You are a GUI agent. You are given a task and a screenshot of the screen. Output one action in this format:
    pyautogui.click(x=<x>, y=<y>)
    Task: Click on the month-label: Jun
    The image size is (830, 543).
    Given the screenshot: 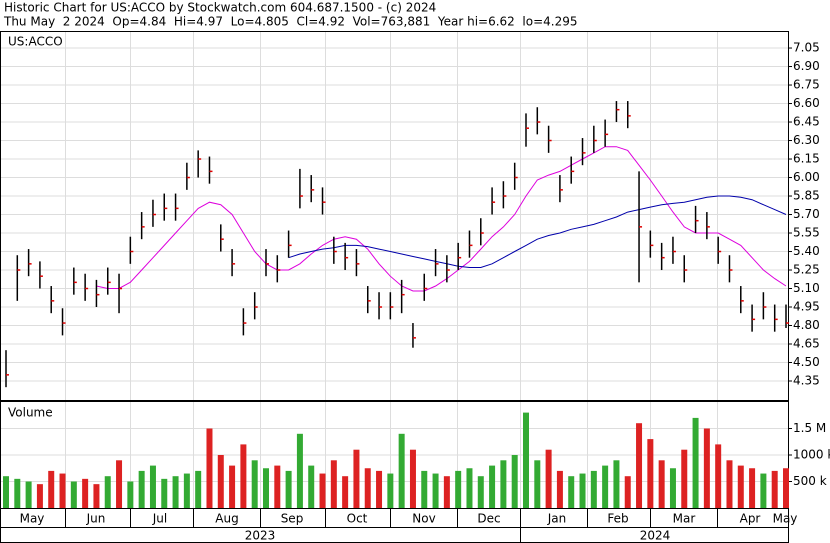 What is the action you would take?
    pyautogui.click(x=96, y=519)
    